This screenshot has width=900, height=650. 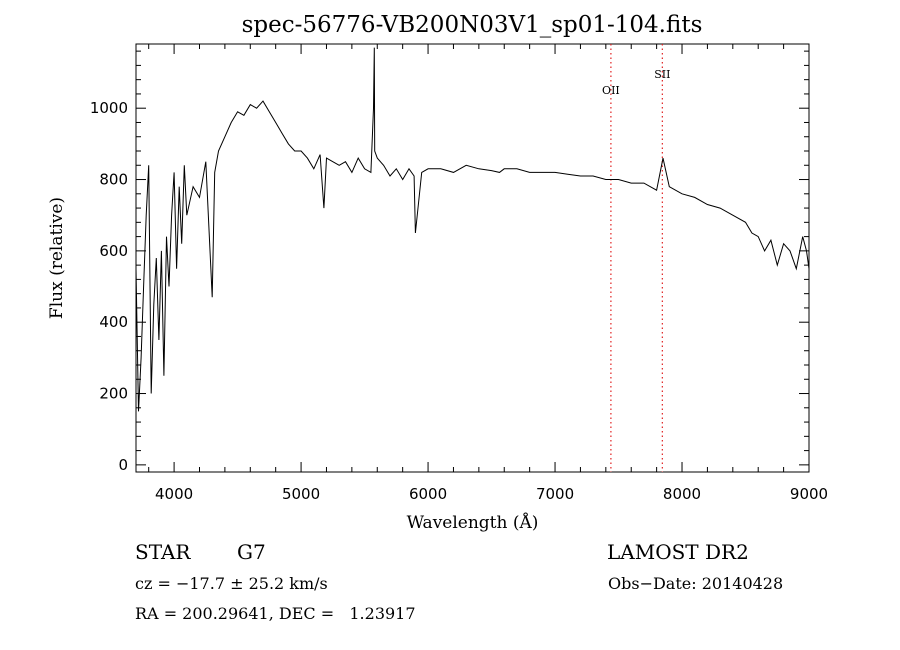 I want to click on annotation-label-sii: SII, so click(x=662, y=74).